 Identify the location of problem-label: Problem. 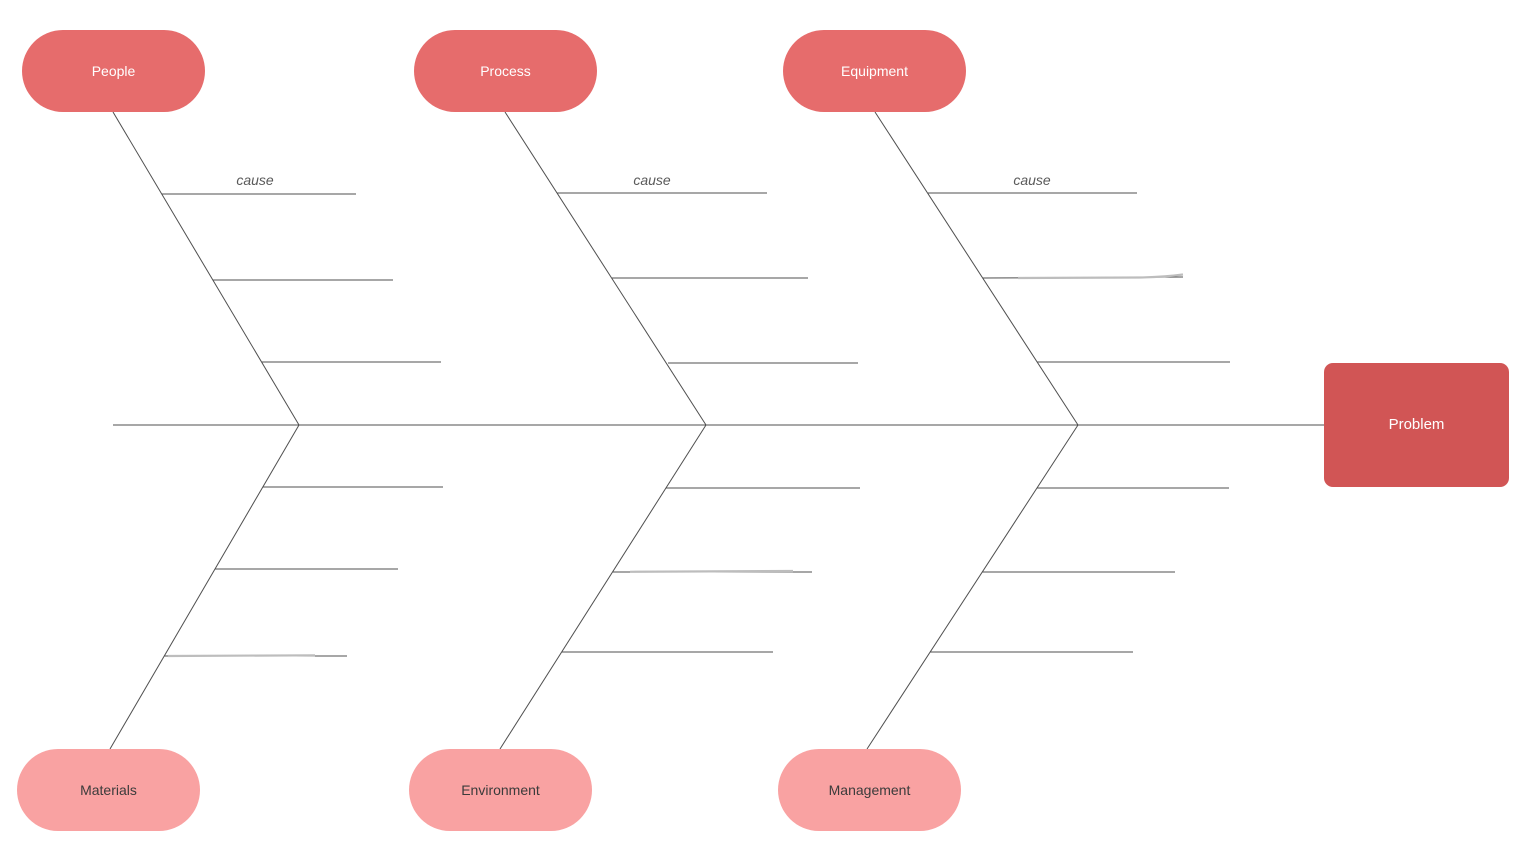
(1416, 424).